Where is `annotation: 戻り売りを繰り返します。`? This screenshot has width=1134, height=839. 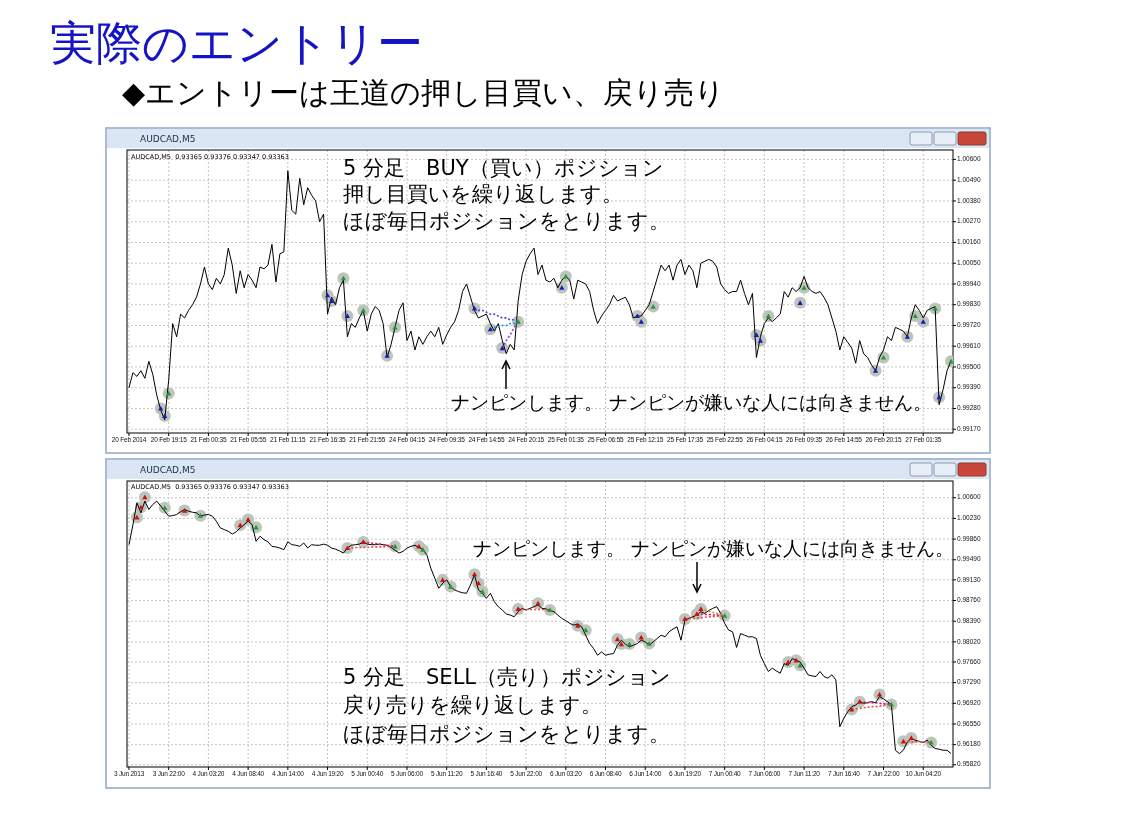
annotation: 戻り売りを繰り返します。 is located at coordinates (472, 705).